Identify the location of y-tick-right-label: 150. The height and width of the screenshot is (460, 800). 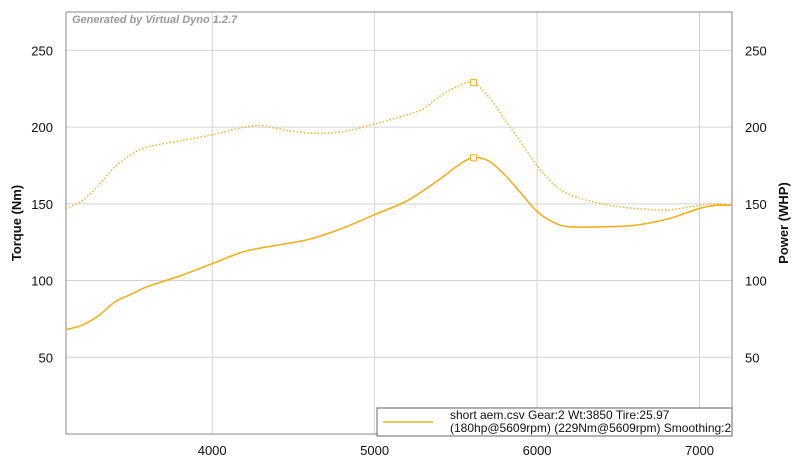
(756, 204).